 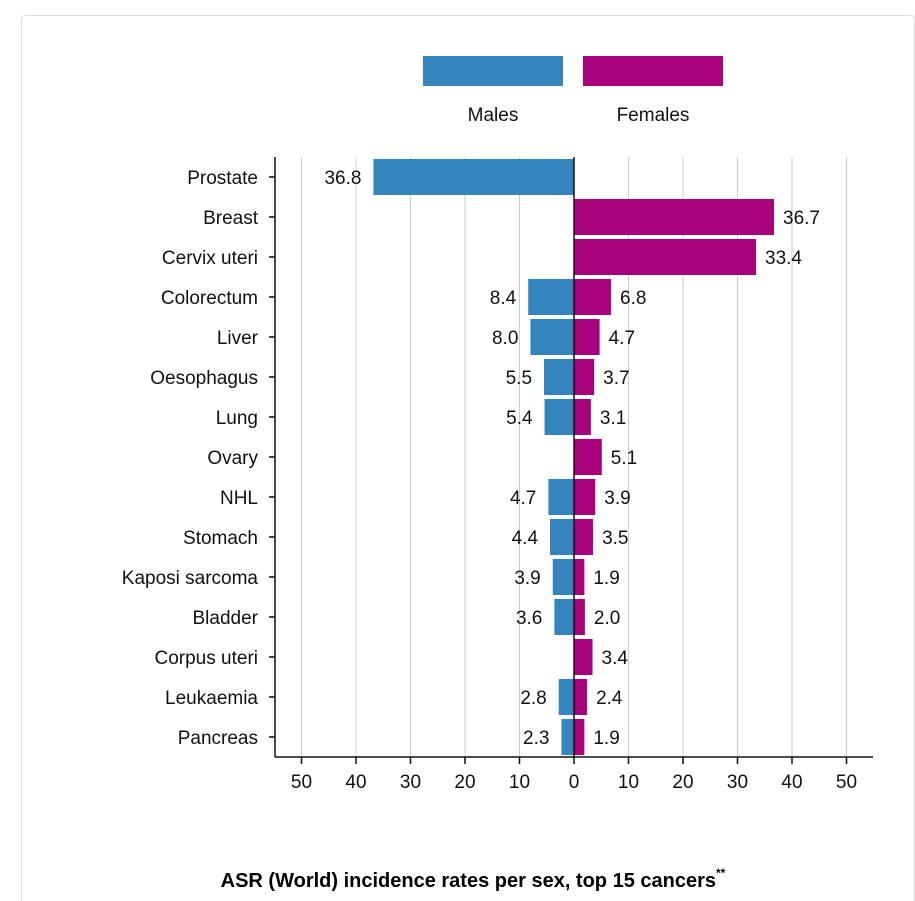 I want to click on category-label: Oesophagus, so click(x=204, y=378).